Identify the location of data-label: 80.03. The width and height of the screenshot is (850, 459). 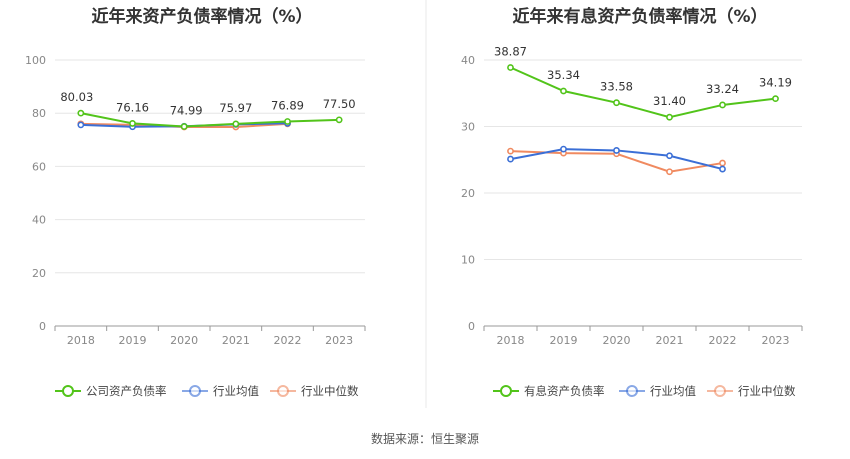
(76, 97).